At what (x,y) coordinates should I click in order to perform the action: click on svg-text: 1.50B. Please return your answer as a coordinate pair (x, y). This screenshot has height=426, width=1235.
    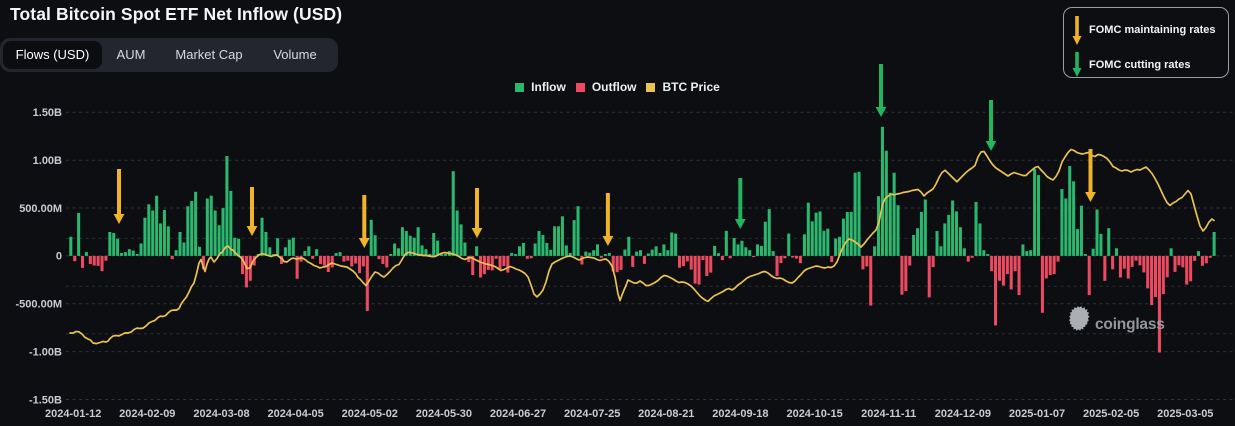
    Looking at the image, I should click on (47, 113).